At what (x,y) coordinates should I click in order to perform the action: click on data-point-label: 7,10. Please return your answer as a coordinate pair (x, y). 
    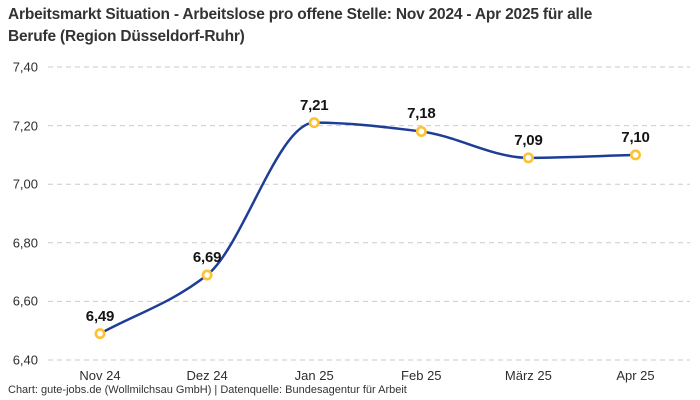
    Looking at the image, I should click on (635, 137).